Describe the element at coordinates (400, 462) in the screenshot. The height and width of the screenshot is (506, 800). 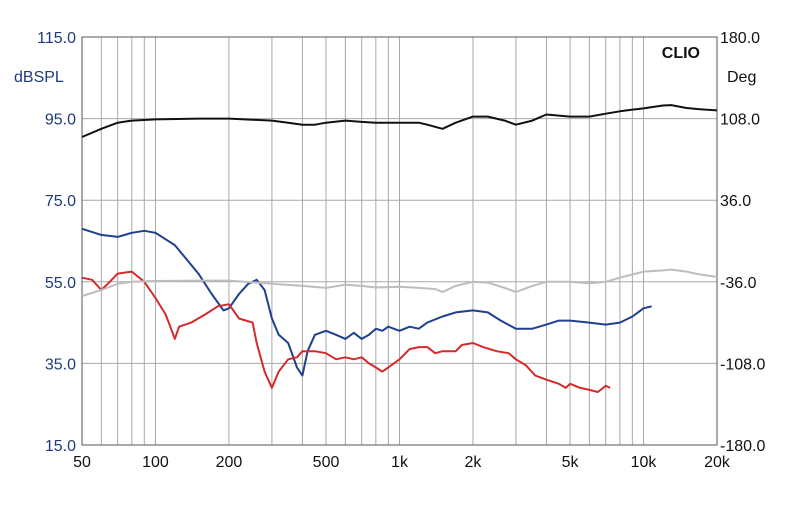
I see `x-tick-label: 1k` at that location.